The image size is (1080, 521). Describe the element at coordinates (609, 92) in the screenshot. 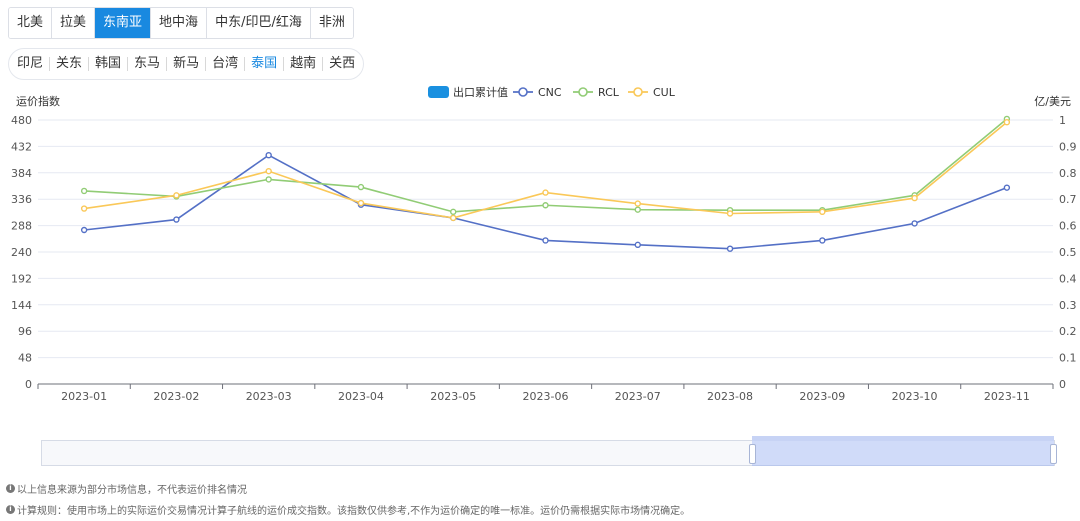

I see `legend-label: RCL` at that location.